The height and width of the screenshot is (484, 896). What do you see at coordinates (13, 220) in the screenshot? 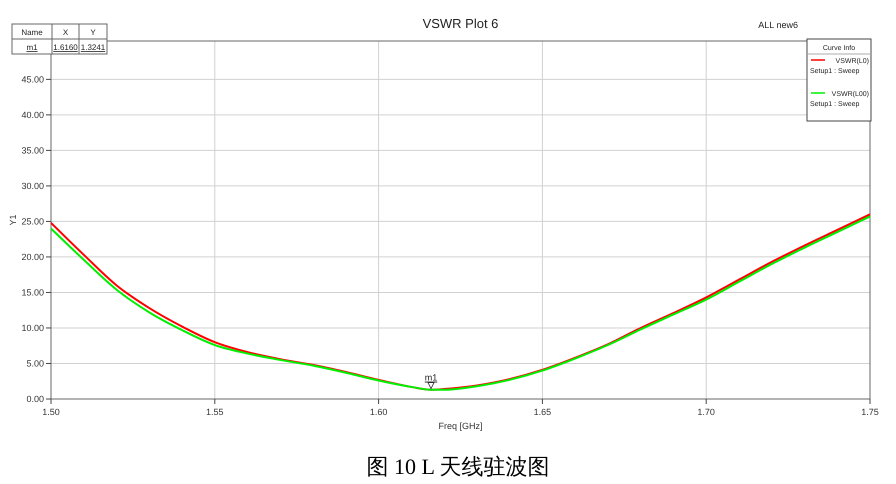
I see `y-axis-title: Y1` at bounding box center [13, 220].